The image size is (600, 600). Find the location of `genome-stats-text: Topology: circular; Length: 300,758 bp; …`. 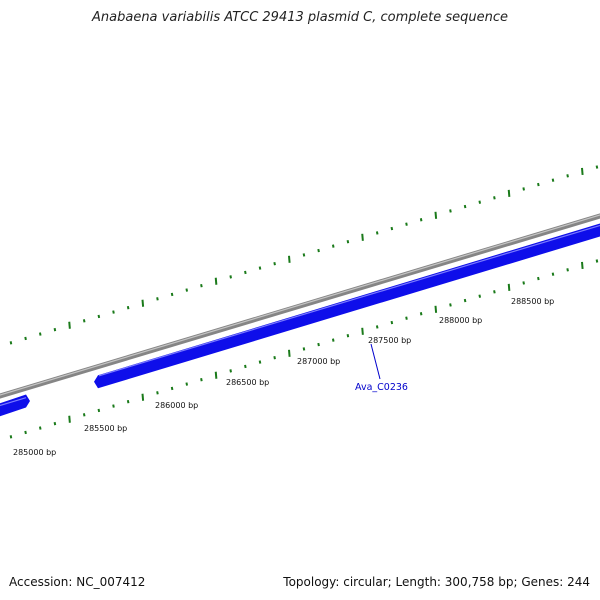

genome-stats-text: Topology: circular; Length: 300,758 bp; … is located at coordinates (436, 582).